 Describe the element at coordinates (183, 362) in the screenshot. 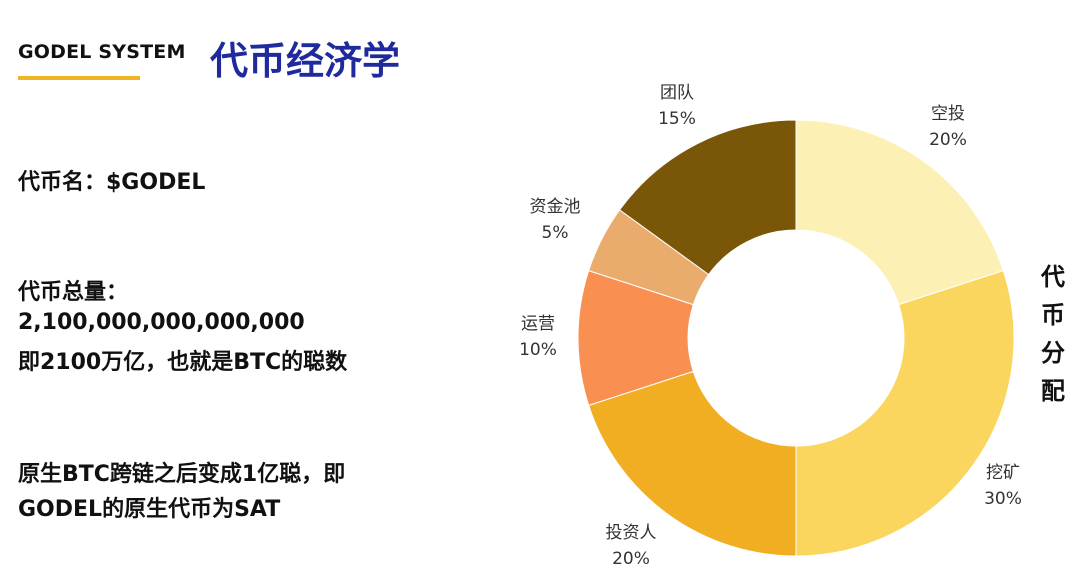

I see `supply-note: 即2100万亿，也就是BTC的聪数` at that location.